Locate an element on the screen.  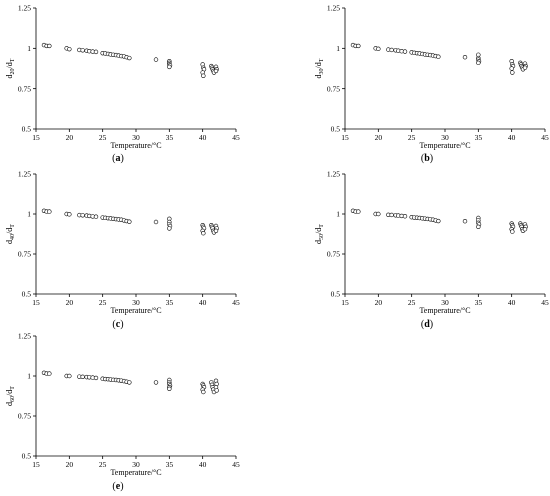
y-axis-title-part: 50 is located at coordinates (322, 237).